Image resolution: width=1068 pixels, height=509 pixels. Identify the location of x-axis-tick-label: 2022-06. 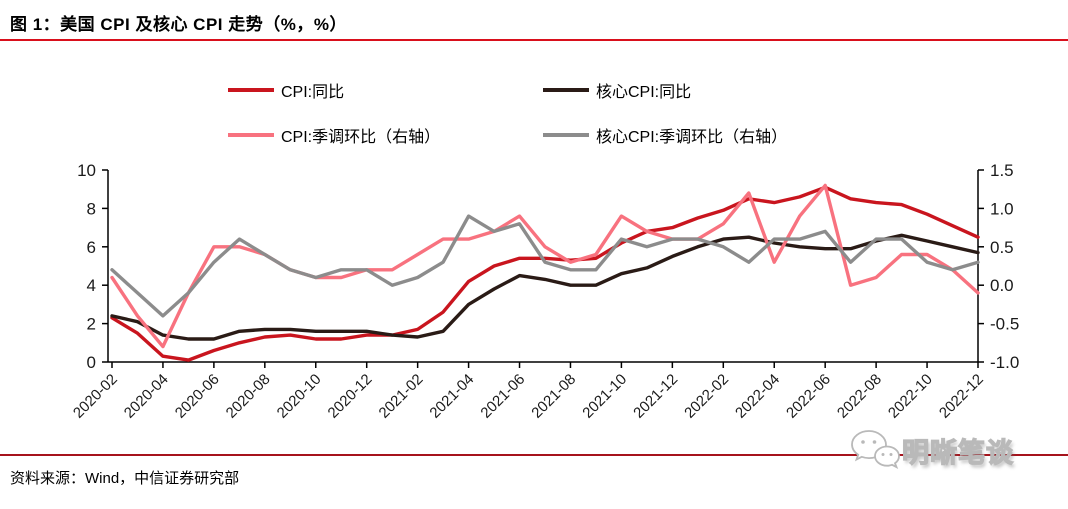
(808, 396).